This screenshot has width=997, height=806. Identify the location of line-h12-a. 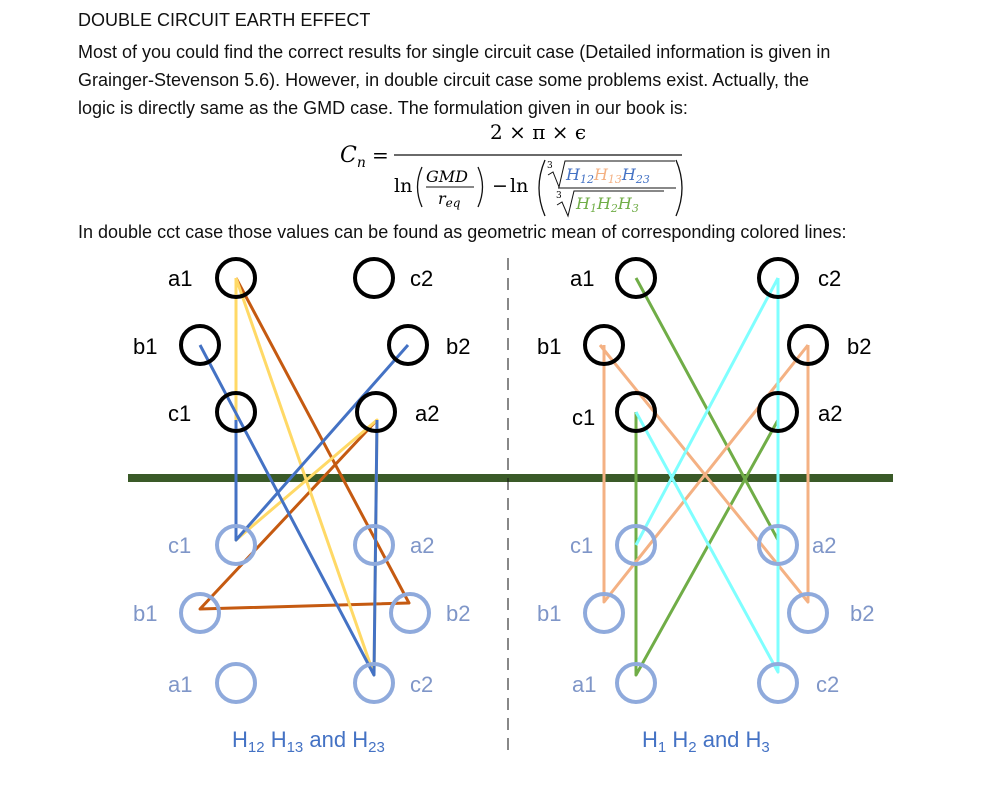
(288, 510).